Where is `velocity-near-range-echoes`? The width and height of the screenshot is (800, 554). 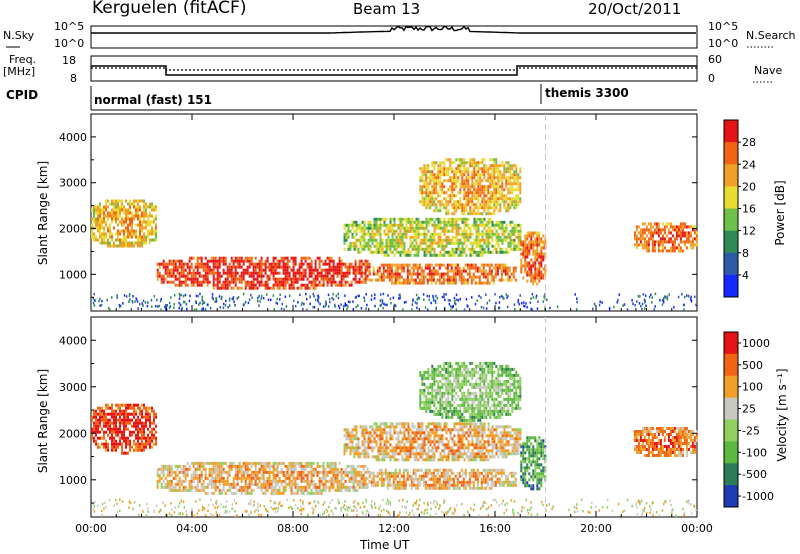
velocity-near-range-echoes is located at coordinates (394, 508).